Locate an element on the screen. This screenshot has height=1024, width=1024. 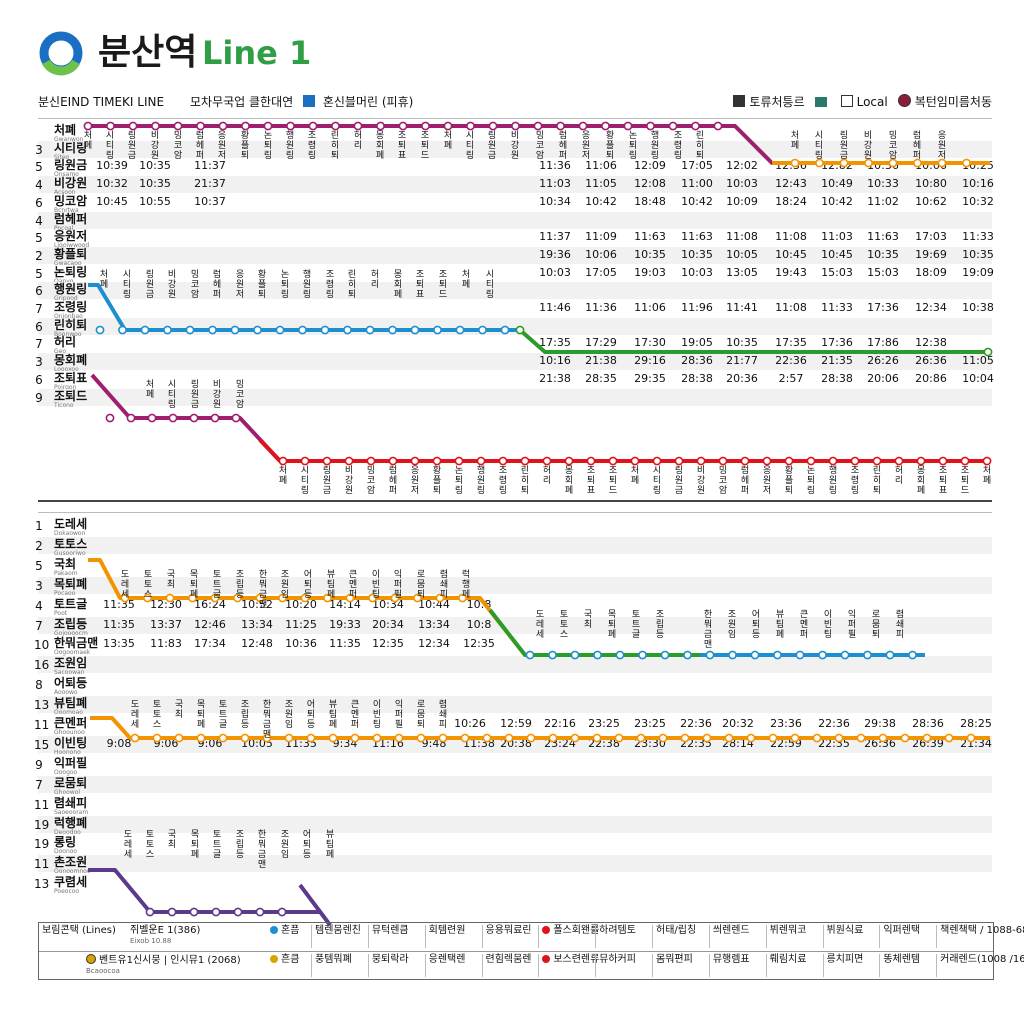
footer-cell: 뷔렌뭐코 is located at coordinates (794, 936).